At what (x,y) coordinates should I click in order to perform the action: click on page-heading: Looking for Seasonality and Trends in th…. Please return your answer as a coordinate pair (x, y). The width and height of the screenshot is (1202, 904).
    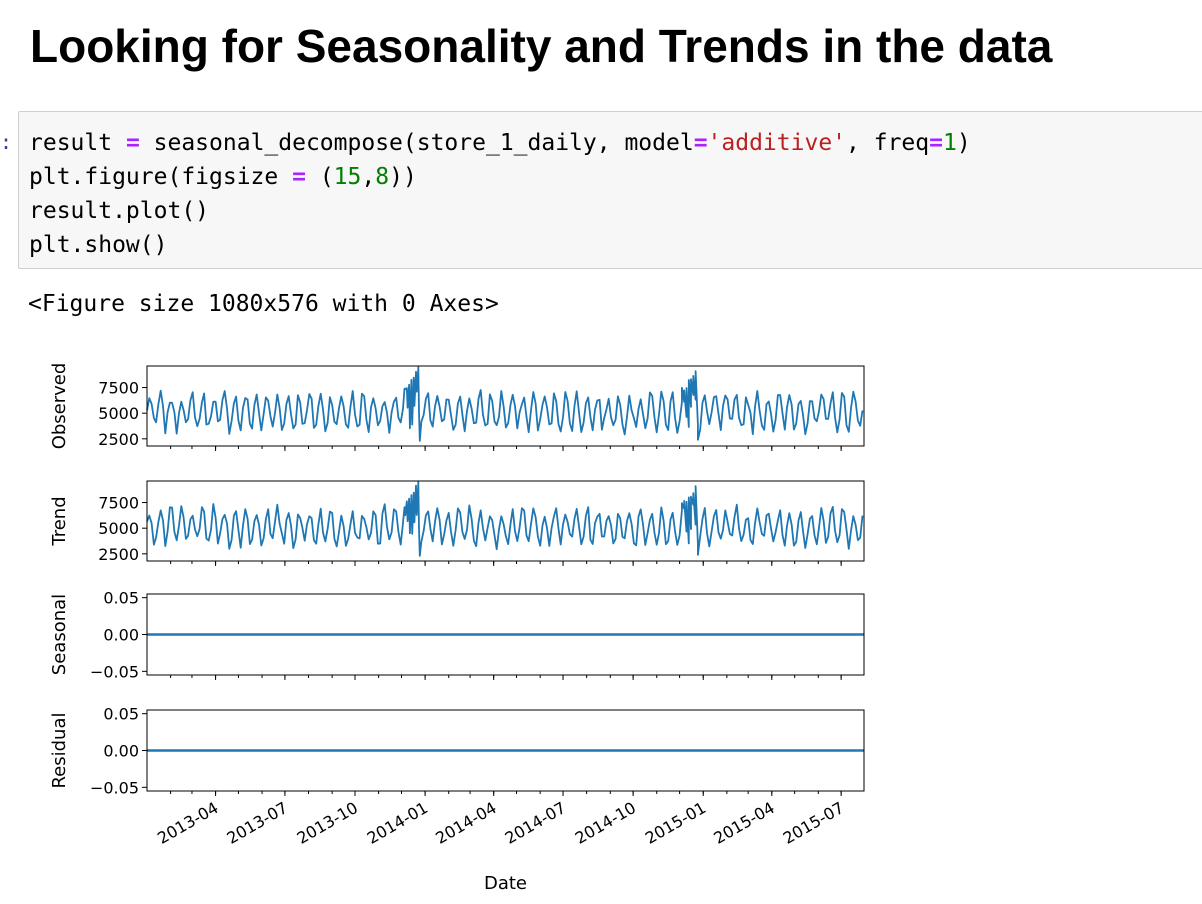
    Looking at the image, I should click on (541, 46).